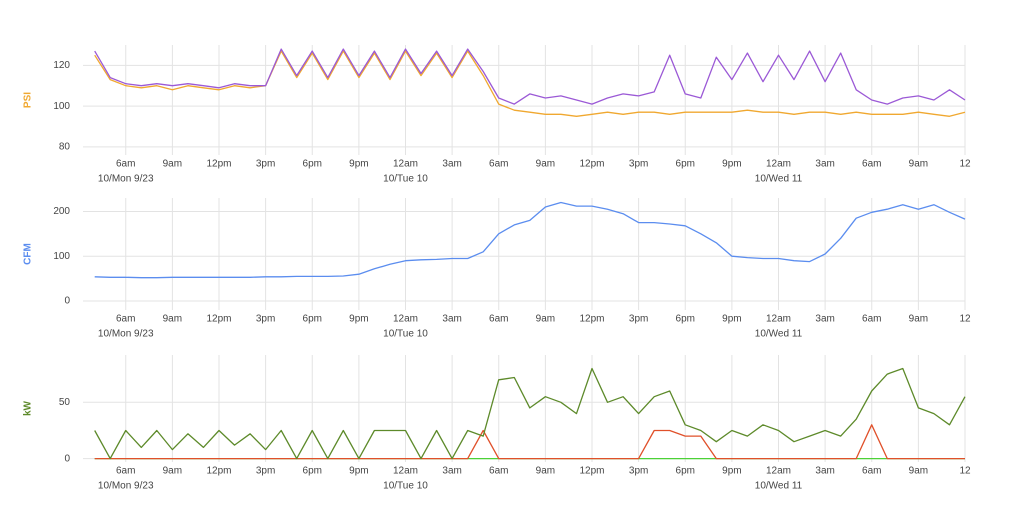  What do you see at coordinates (28, 408) in the screenshot?
I see `y-axis-label: kW` at bounding box center [28, 408].